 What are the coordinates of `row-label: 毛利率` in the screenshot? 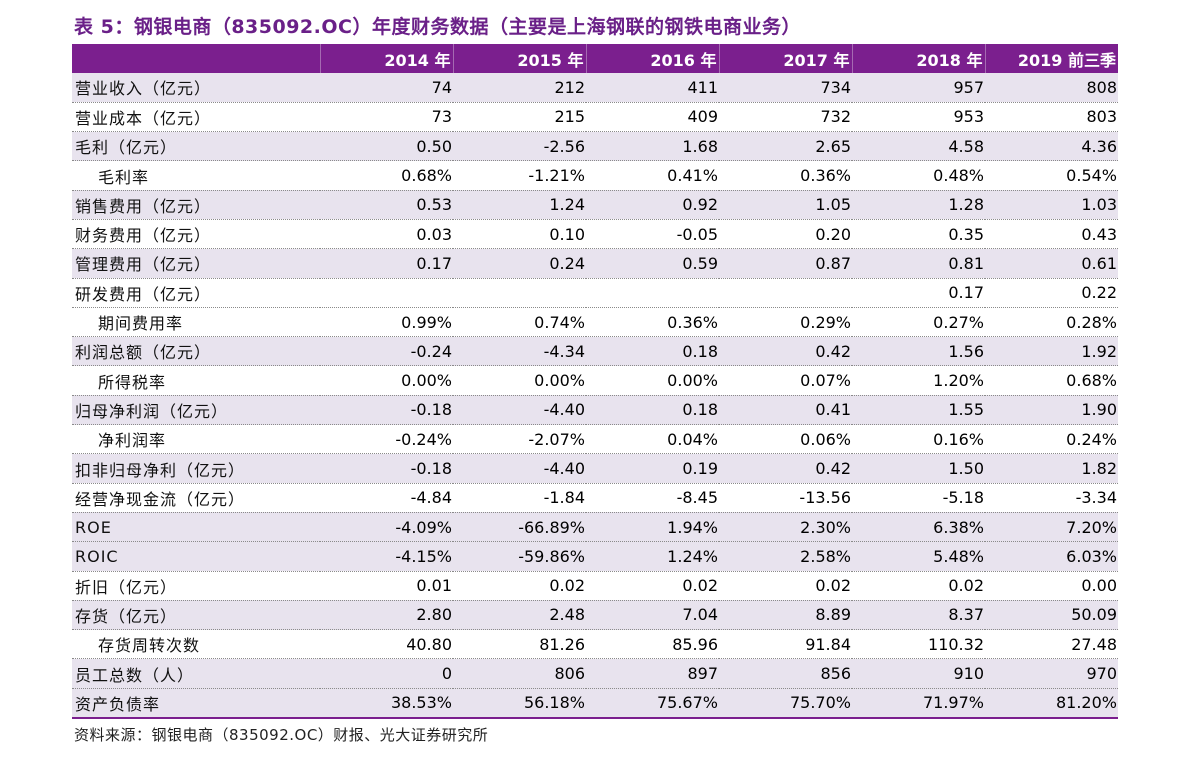 It's located at (196, 175).